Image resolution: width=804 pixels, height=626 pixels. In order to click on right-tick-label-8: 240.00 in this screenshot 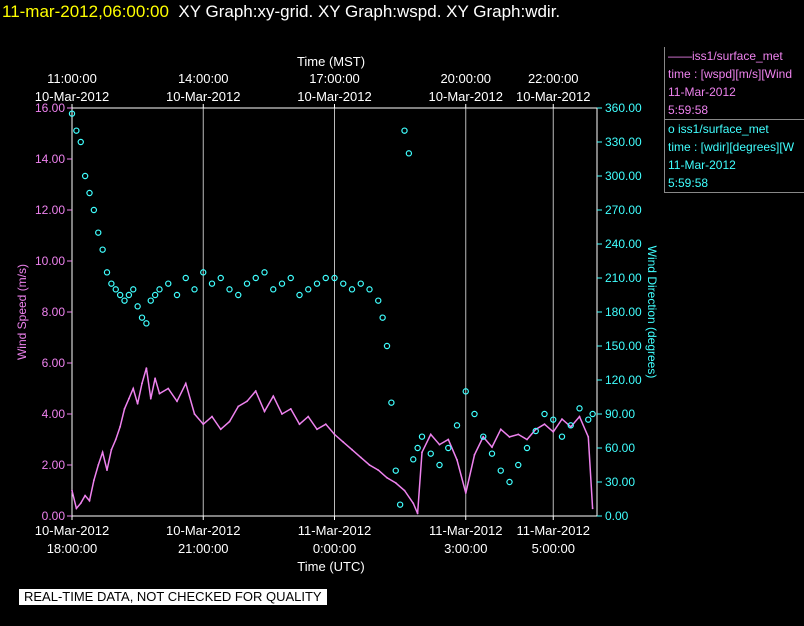, I will do `click(623, 244)`.